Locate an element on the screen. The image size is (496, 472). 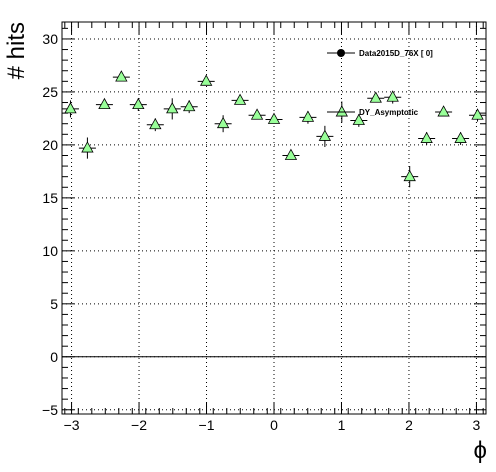
legend-label-mc: DY_Asymptotic is located at coordinates (389, 112).